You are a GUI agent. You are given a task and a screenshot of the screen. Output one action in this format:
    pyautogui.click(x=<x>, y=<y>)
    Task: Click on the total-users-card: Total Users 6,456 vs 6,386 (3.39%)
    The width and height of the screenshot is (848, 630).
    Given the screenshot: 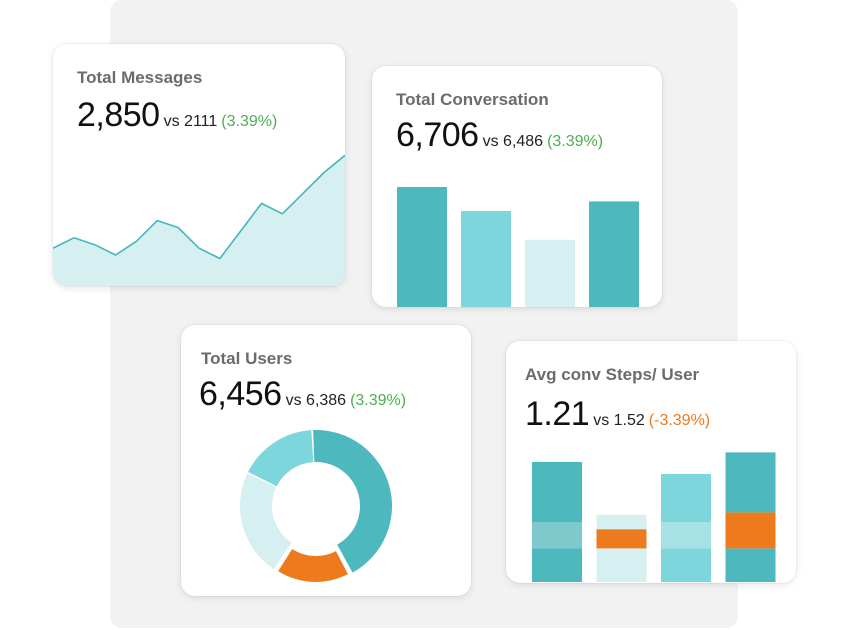 What is the action you would take?
    pyautogui.click(x=326, y=460)
    